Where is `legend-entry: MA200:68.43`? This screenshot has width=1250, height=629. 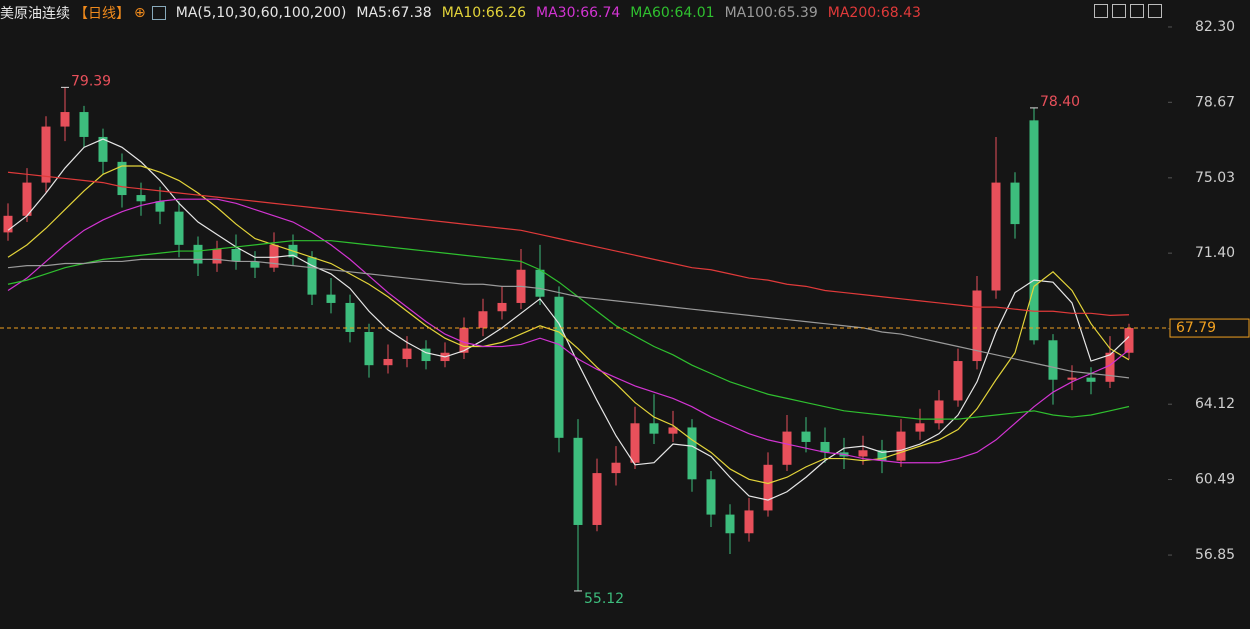 legend-entry: MA200:68.43 is located at coordinates (874, 13).